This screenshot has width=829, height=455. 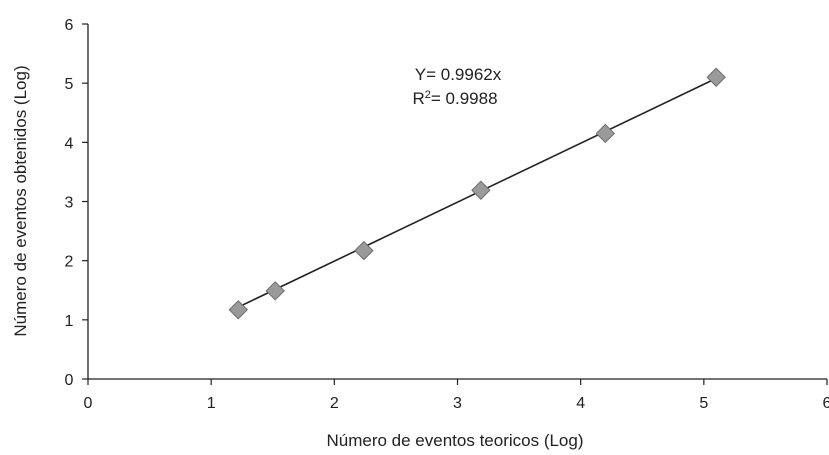 I want to click on r-squared-superscript: 2, so click(x=428, y=95).